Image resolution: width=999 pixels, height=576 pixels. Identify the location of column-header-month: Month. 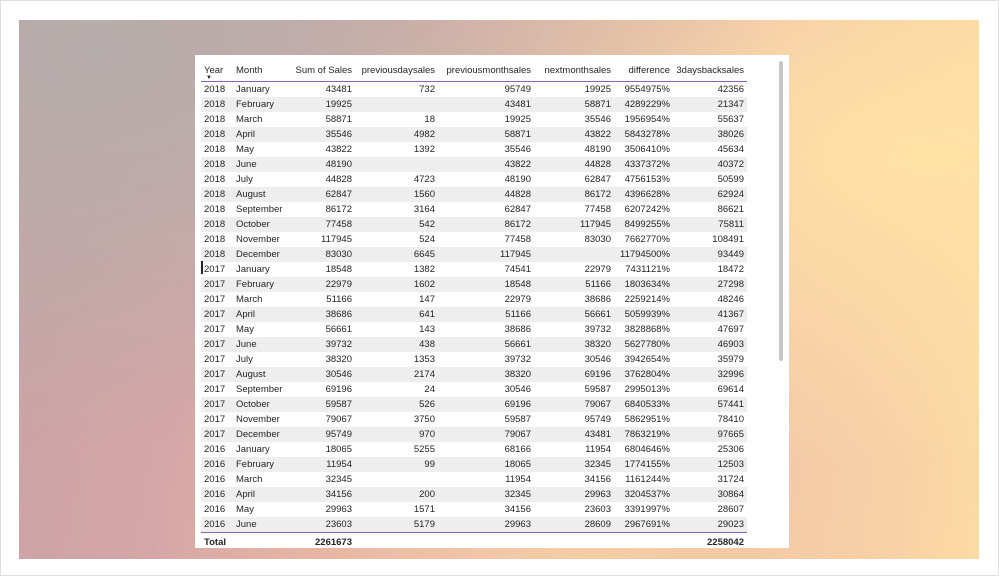
(259, 70).